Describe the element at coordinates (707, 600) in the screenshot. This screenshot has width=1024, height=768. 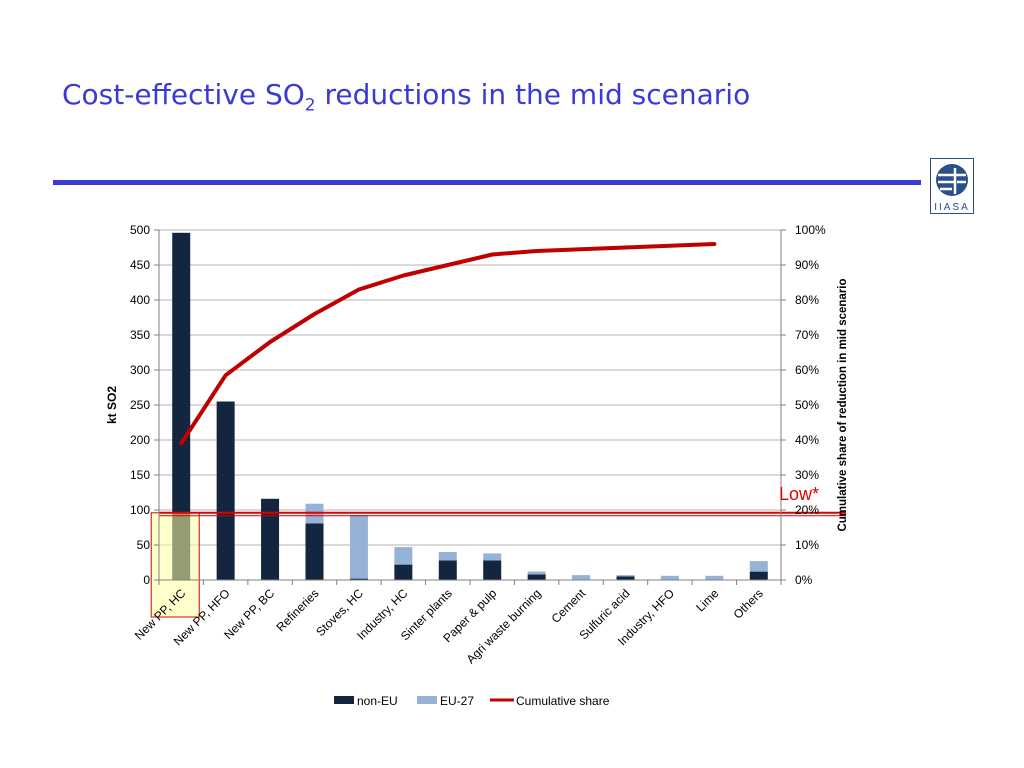
I see `x-tick-label: Lime` at that location.